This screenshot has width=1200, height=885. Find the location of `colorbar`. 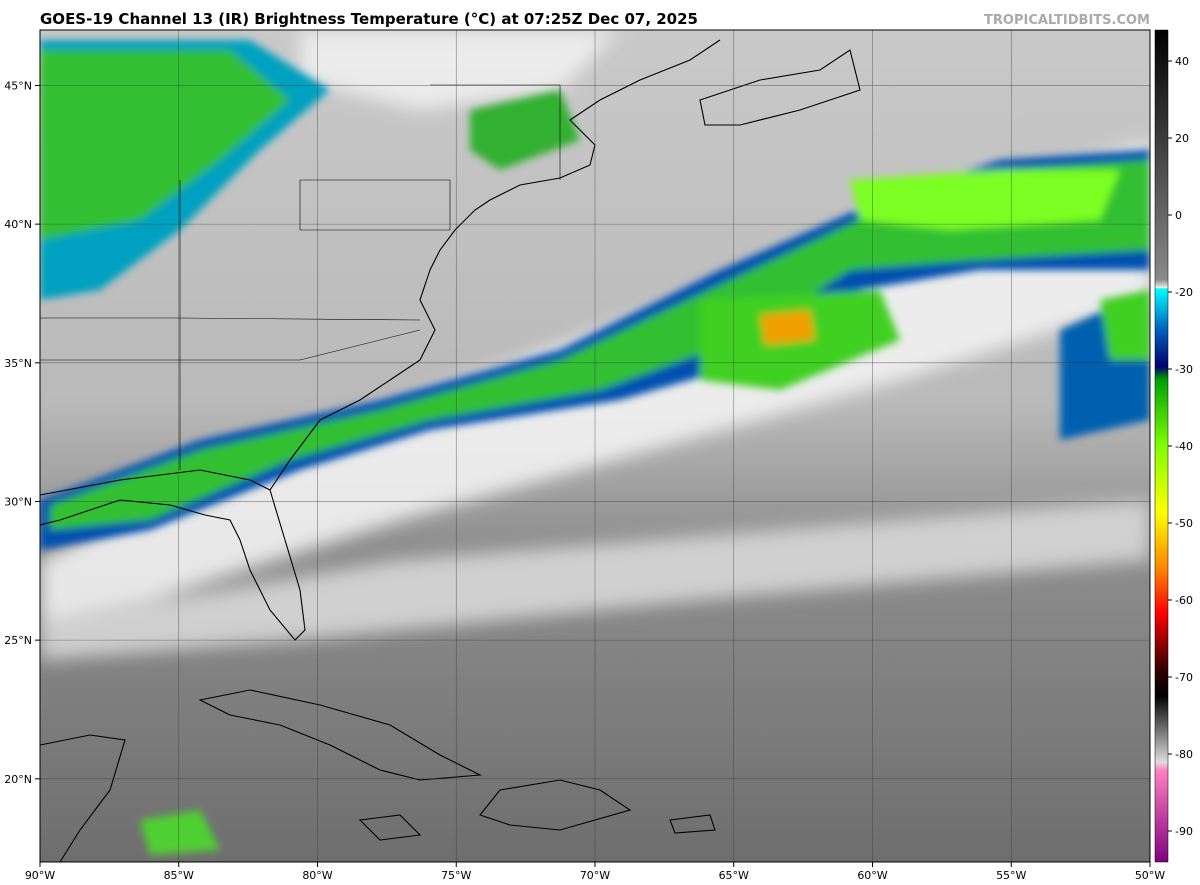

colorbar is located at coordinates (1161, 446).